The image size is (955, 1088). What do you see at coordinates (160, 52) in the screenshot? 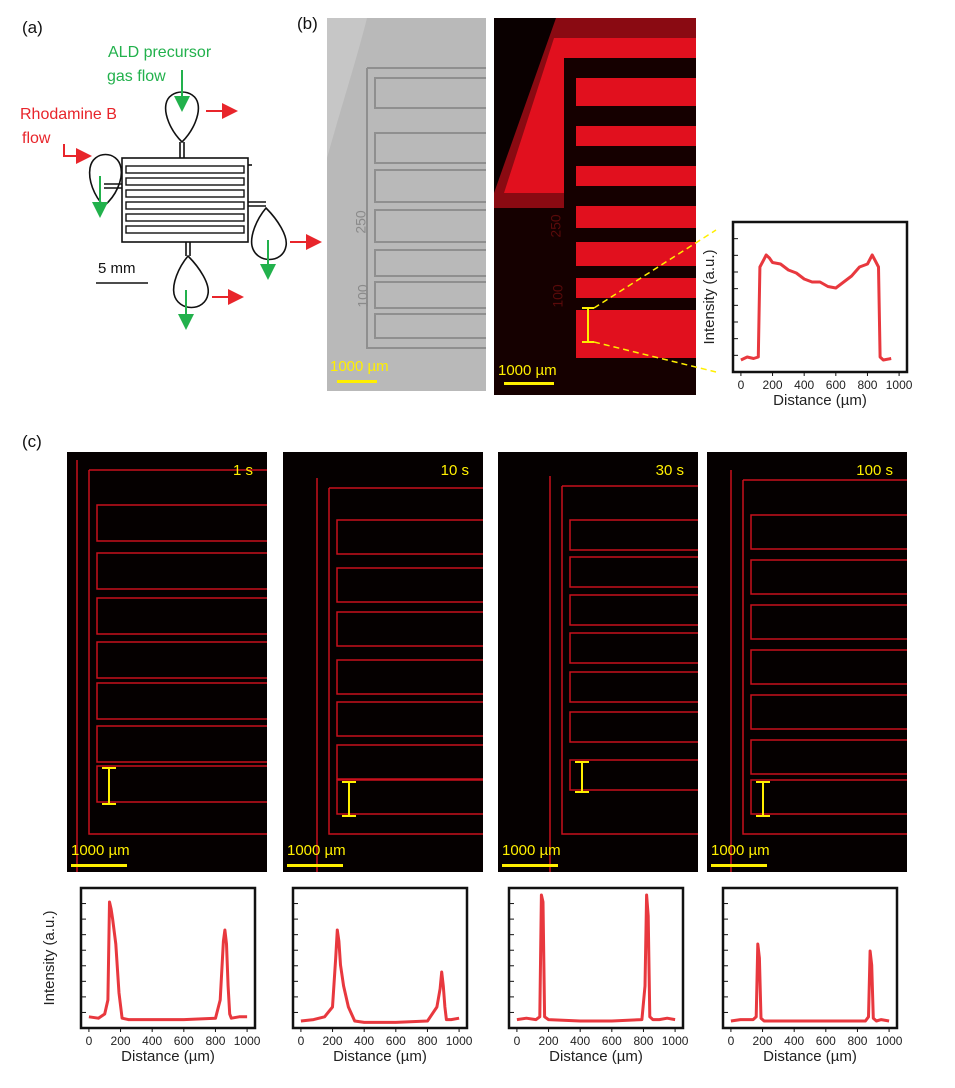
I see `ald-label-line1: ALD precursor` at bounding box center [160, 52].